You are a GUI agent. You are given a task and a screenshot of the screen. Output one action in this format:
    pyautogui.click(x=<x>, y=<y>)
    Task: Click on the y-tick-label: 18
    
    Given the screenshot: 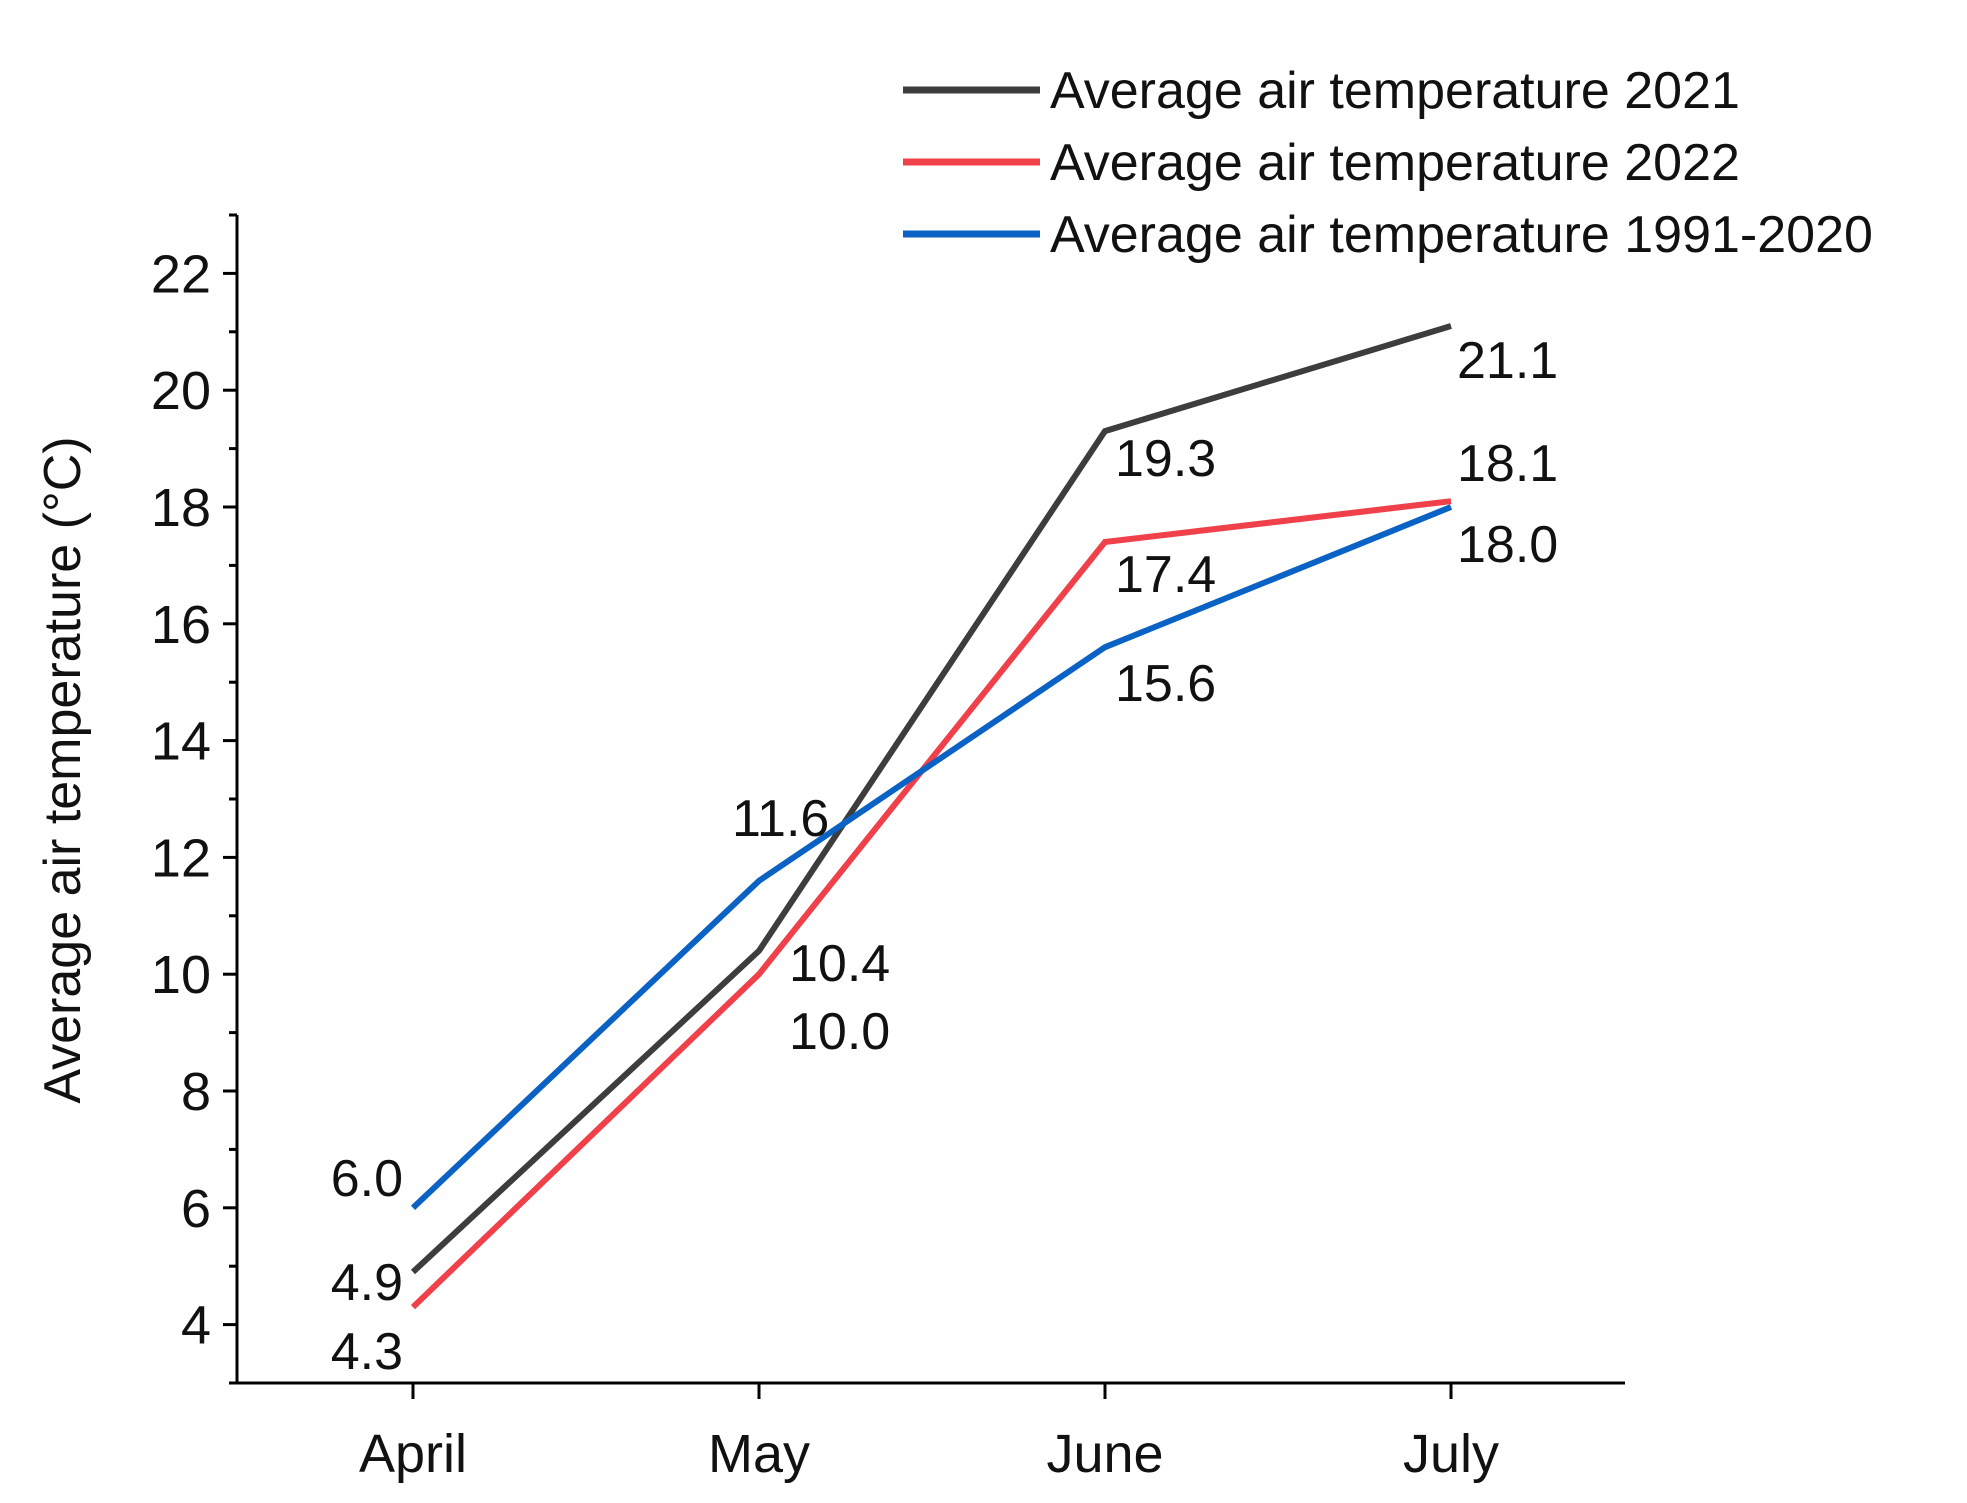 What is the action you would take?
    pyautogui.click(x=181, y=508)
    